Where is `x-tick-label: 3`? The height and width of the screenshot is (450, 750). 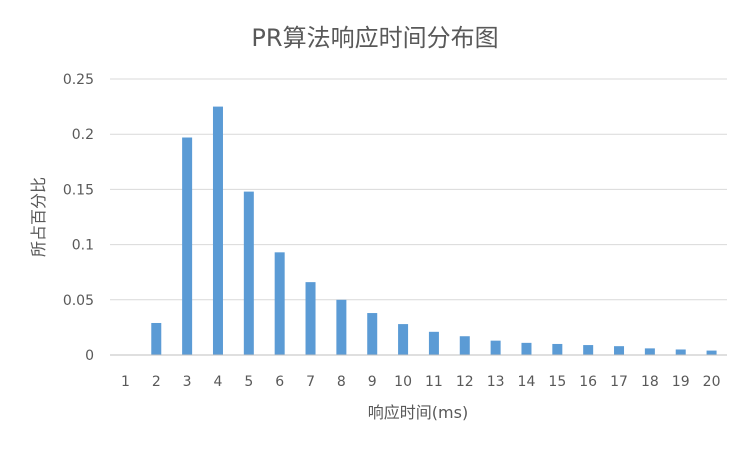 x-tick-label: 3 is located at coordinates (187, 382).